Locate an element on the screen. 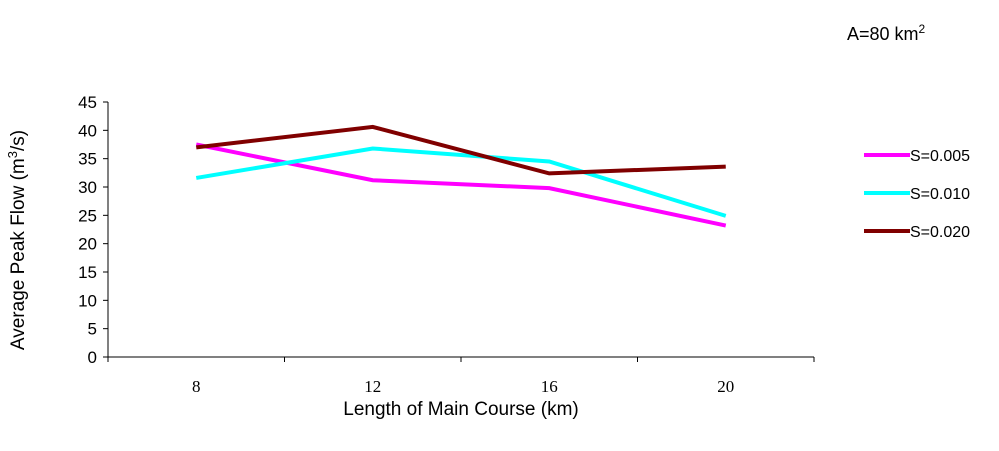 The image size is (999, 451). legend: S=0.005 S=0.010 S=0.020 is located at coordinates (917, 194).